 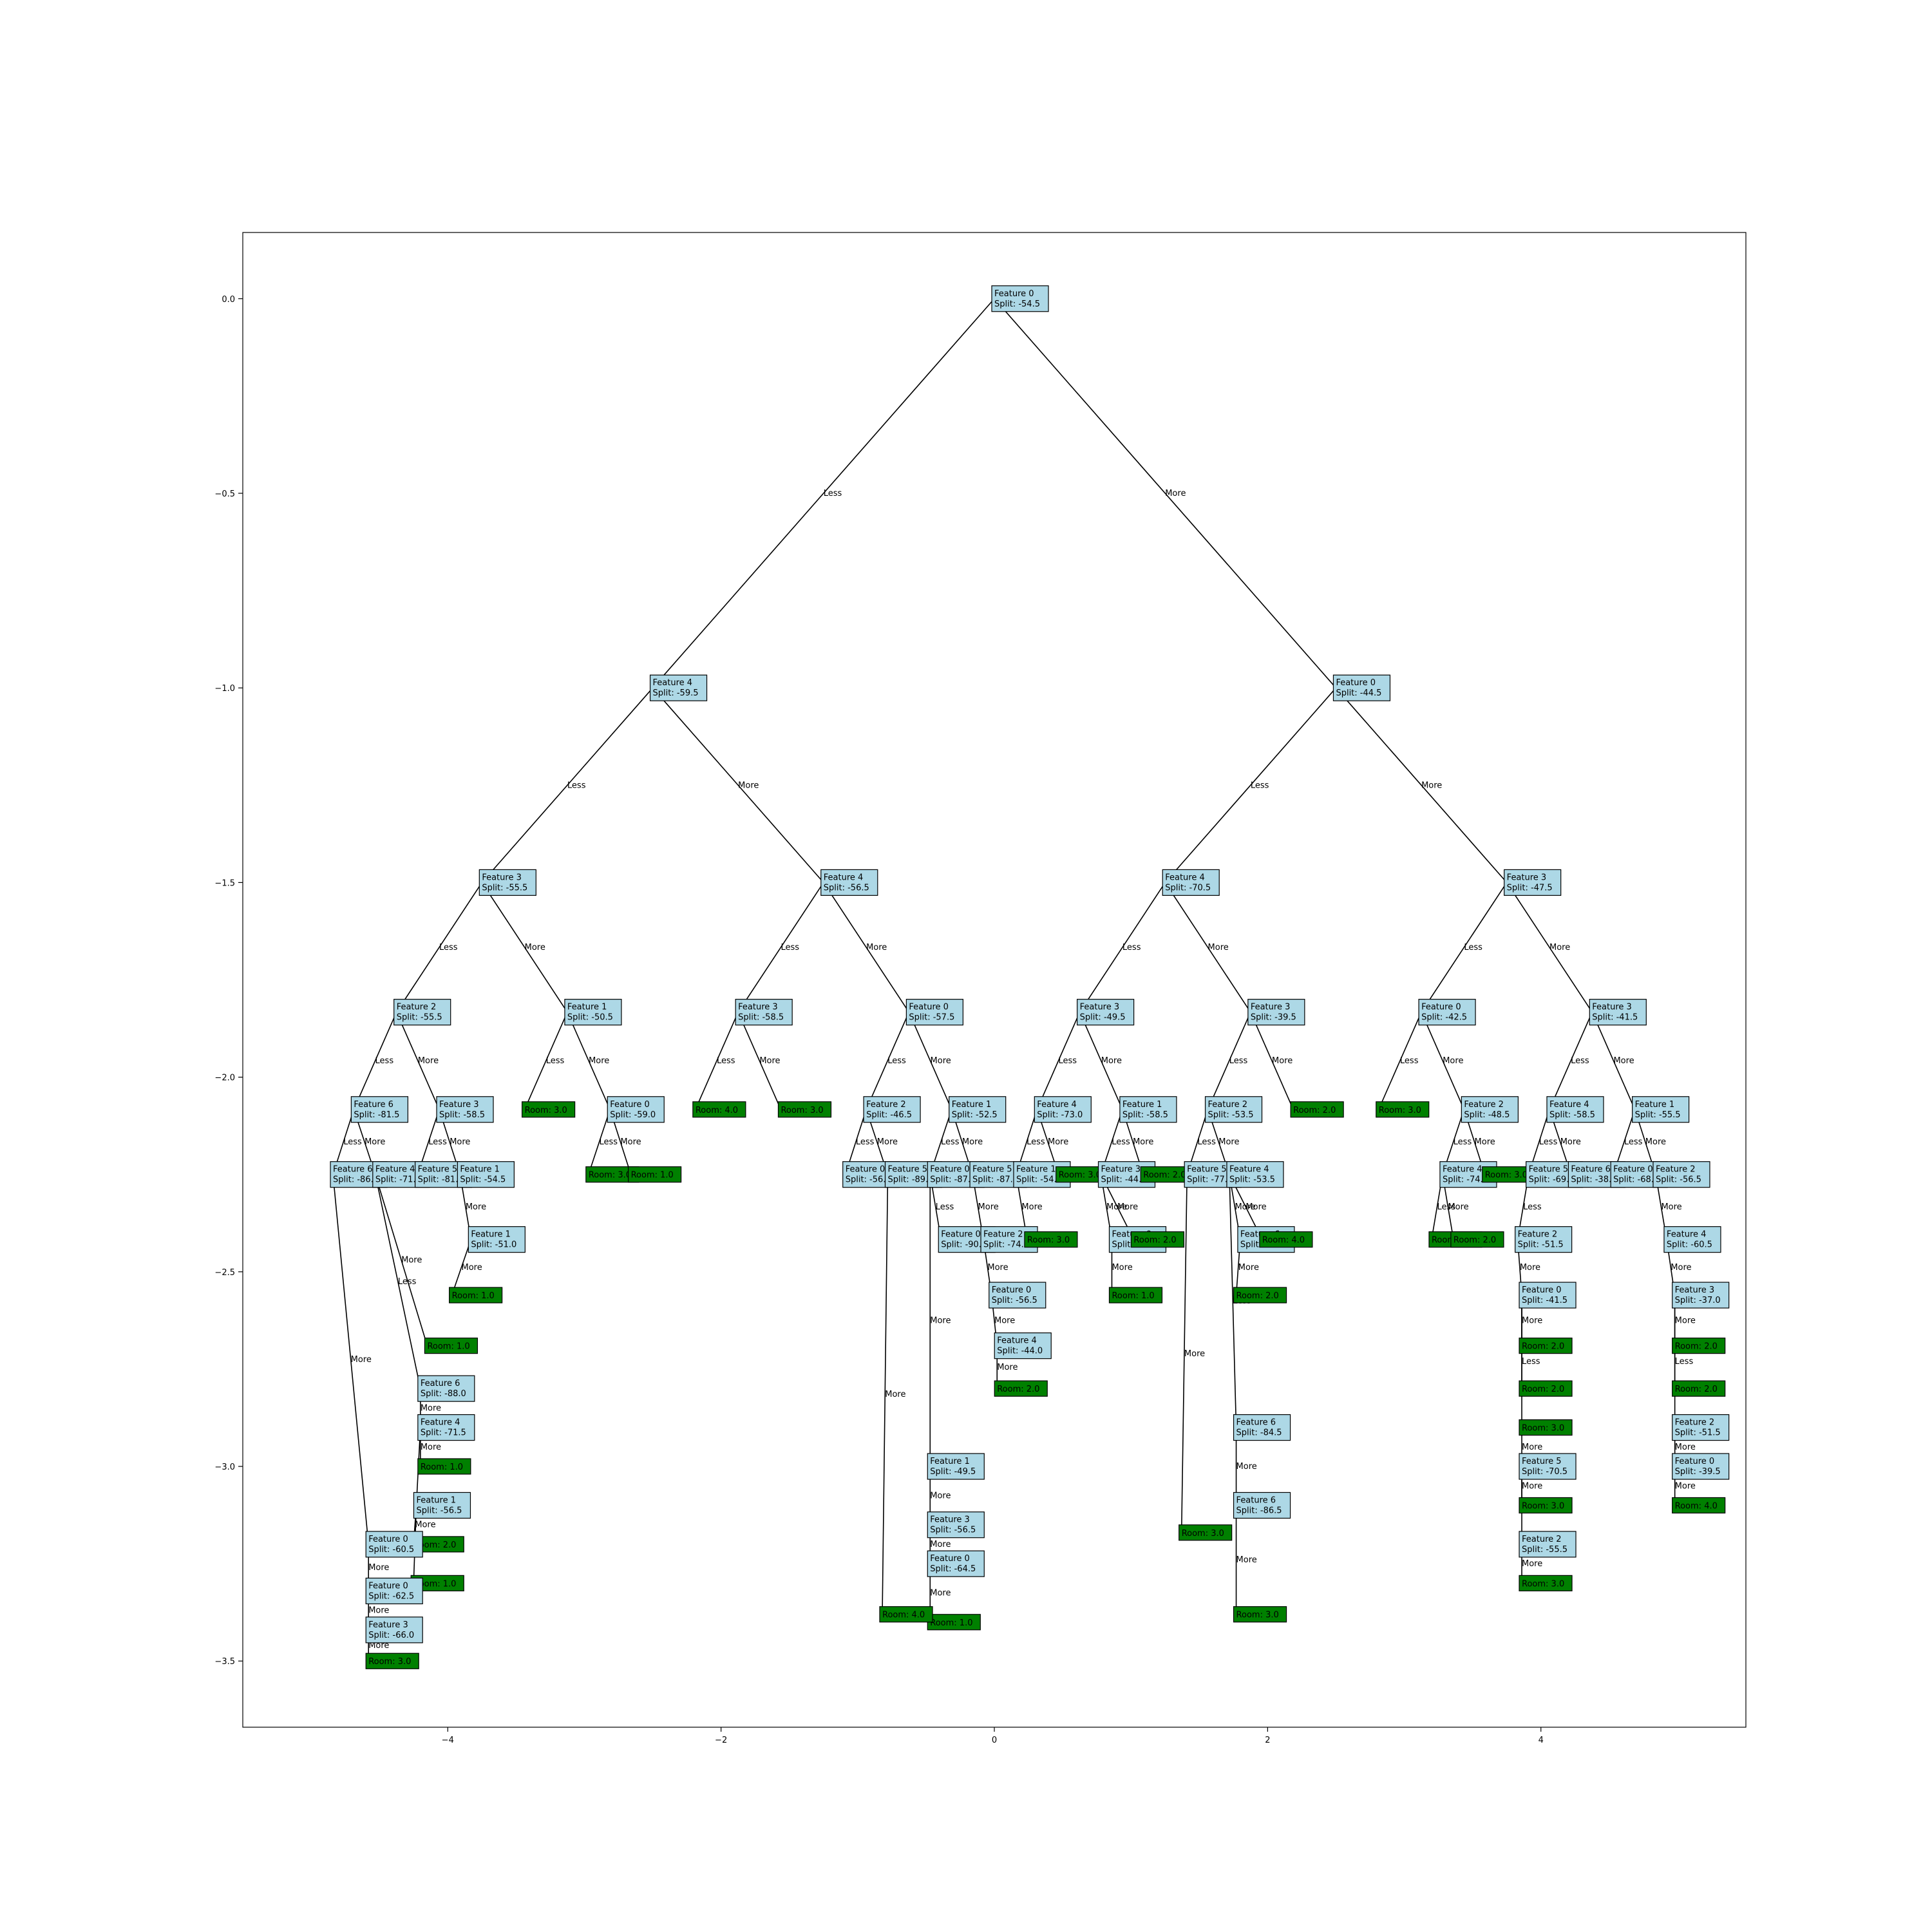 I want to click on leaf-label: Room: 2.0, so click(x=1257, y=1296).